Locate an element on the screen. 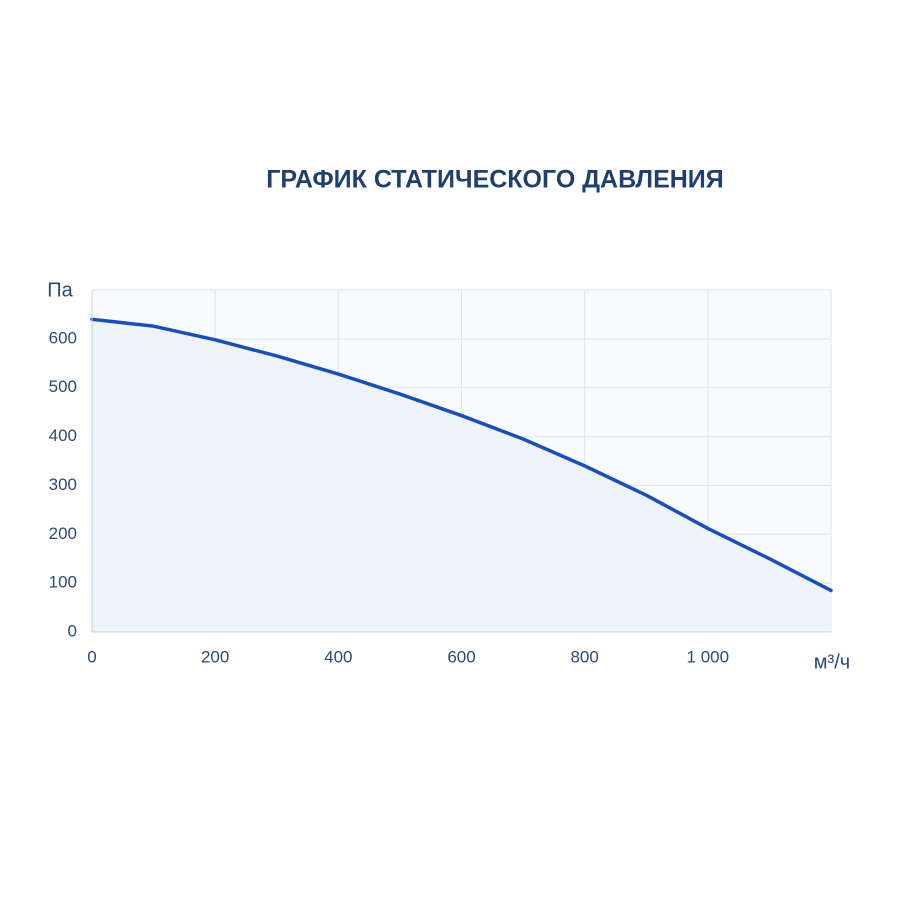 Image resolution: width=900 pixels, height=900 pixels. y-axis-title: Па is located at coordinates (60, 290).